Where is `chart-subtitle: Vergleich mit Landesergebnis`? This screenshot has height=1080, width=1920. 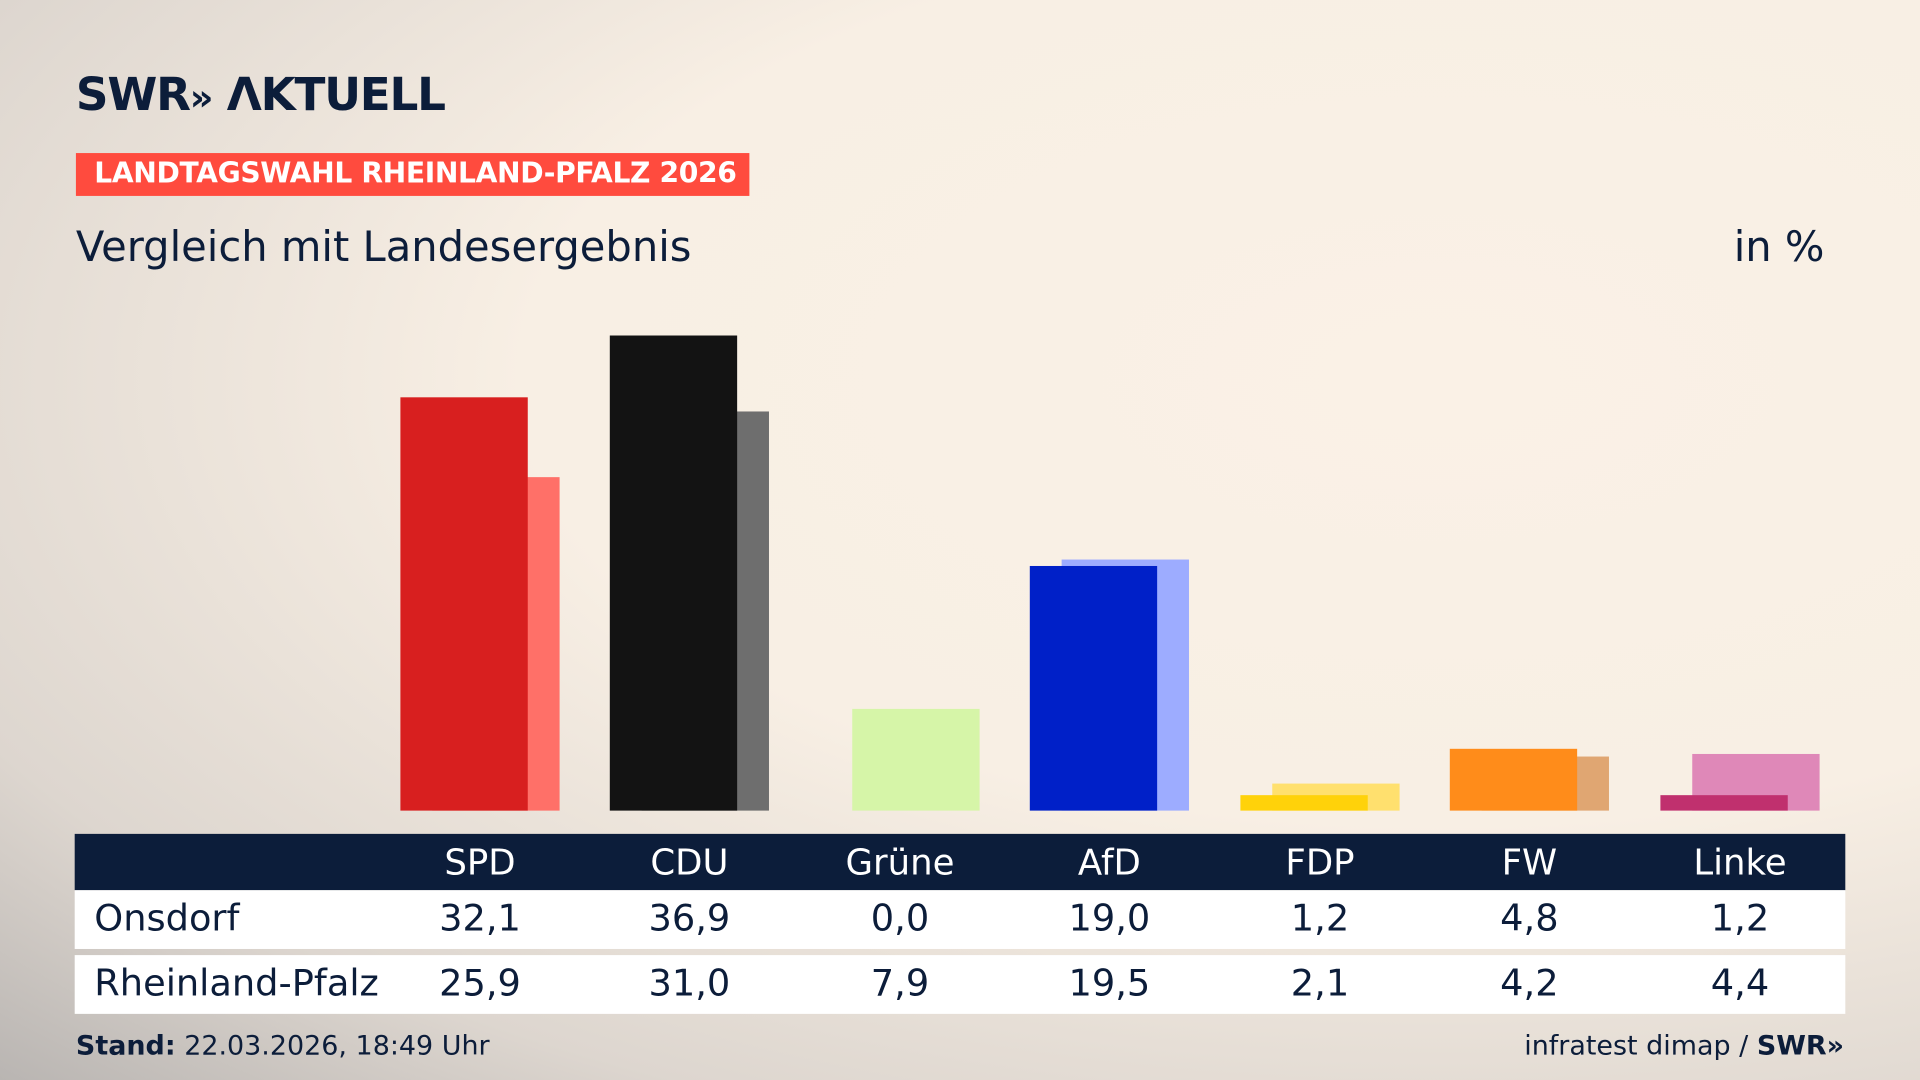 chart-subtitle: Vergleich mit Landesergebnis is located at coordinates (383, 247).